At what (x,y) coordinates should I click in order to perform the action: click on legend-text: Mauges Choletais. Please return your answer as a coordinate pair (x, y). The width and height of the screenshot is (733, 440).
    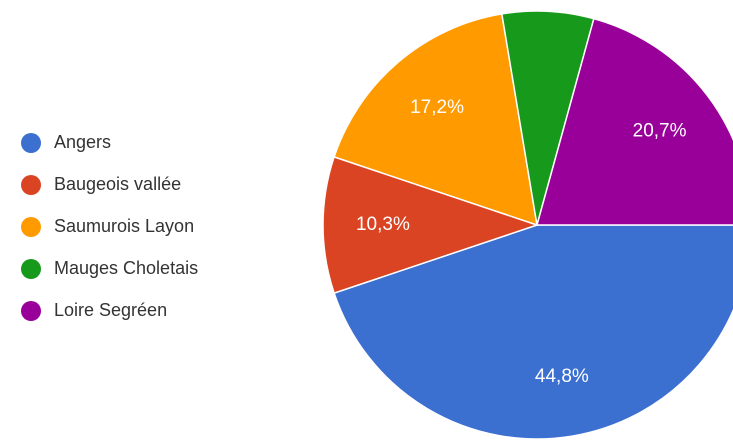
    Looking at the image, I should click on (126, 268).